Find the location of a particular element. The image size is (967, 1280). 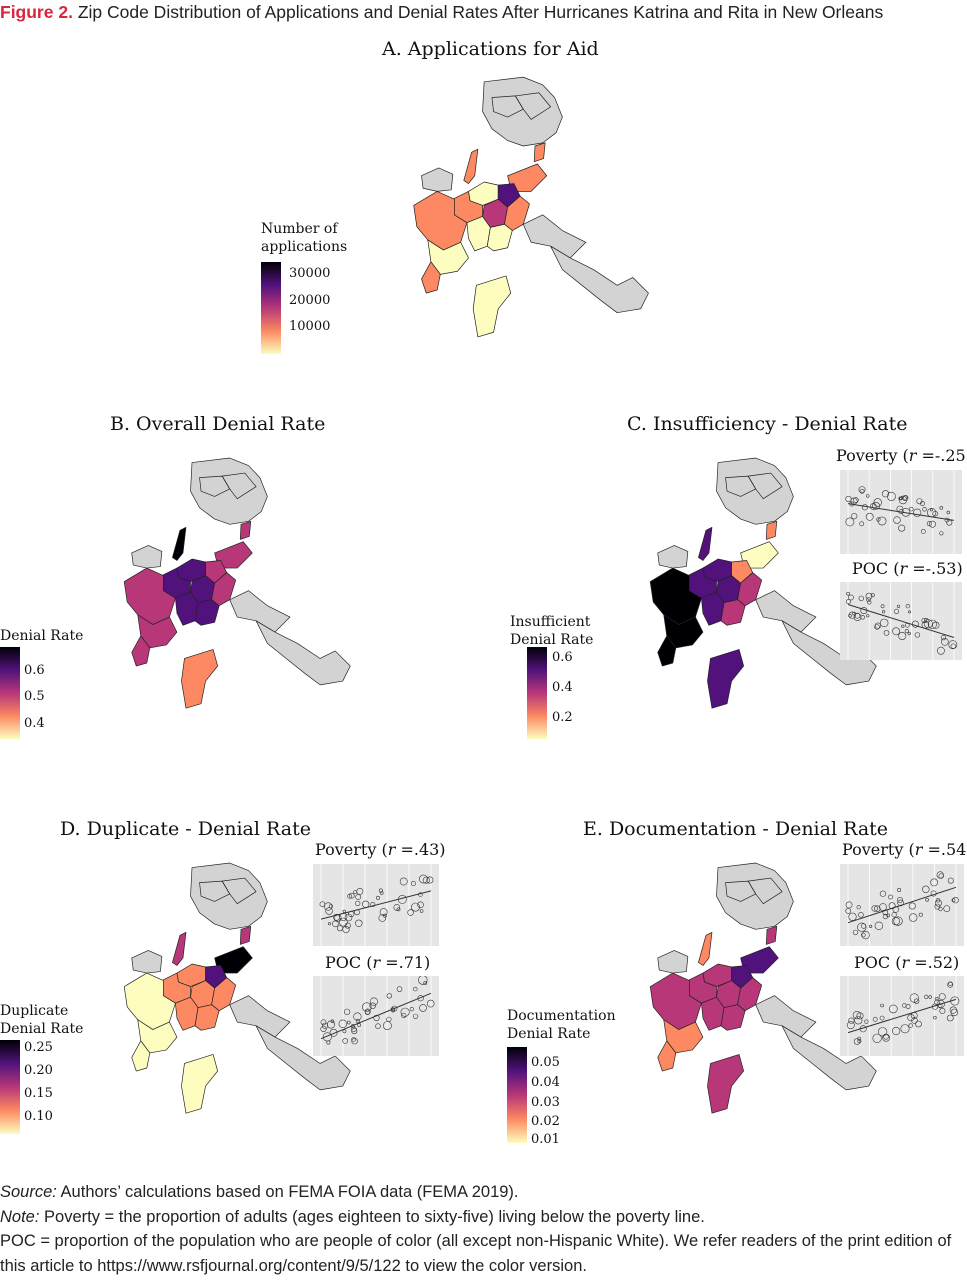

map-d is located at coordinates (237, 988).